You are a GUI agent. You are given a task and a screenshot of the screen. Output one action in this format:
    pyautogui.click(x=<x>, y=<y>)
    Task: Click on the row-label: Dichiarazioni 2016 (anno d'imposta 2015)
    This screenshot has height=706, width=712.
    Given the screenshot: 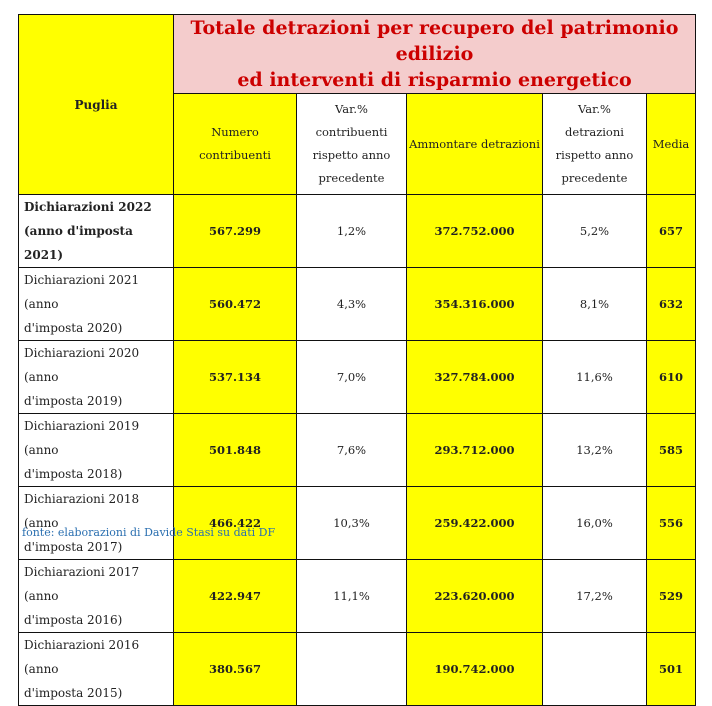 What is the action you would take?
    pyautogui.click(x=96, y=669)
    